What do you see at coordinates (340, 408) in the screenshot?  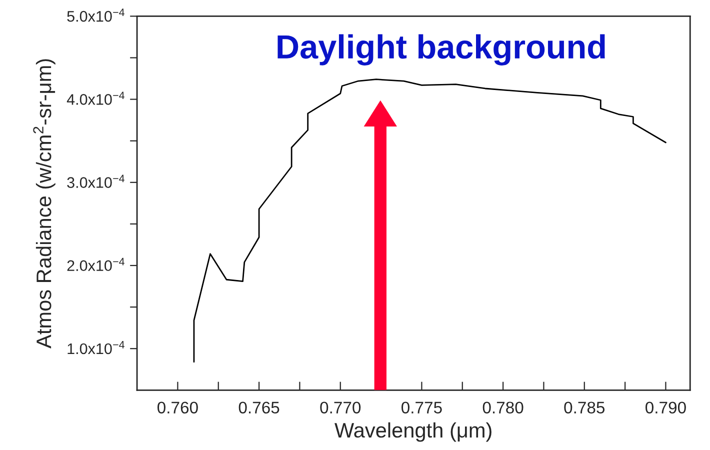 I see `x-tick-label: 0.770` at bounding box center [340, 408].